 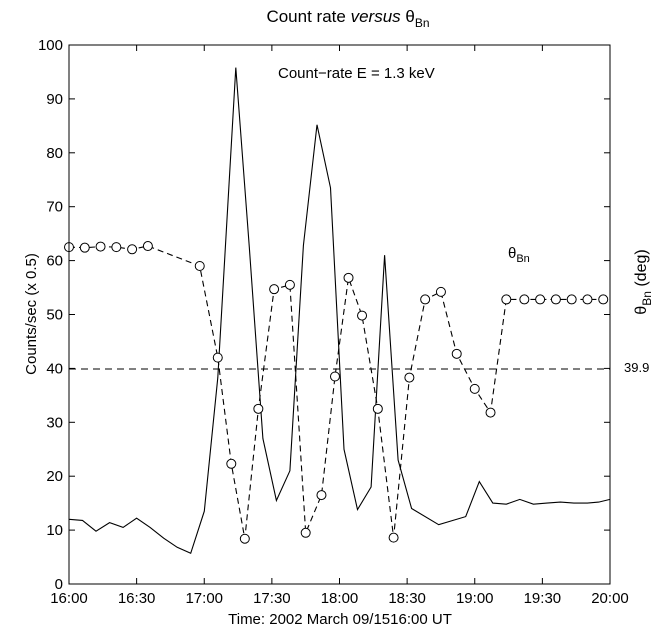 What do you see at coordinates (407, 598) in the screenshot?
I see `x-tick-label: 18:30` at bounding box center [407, 598].